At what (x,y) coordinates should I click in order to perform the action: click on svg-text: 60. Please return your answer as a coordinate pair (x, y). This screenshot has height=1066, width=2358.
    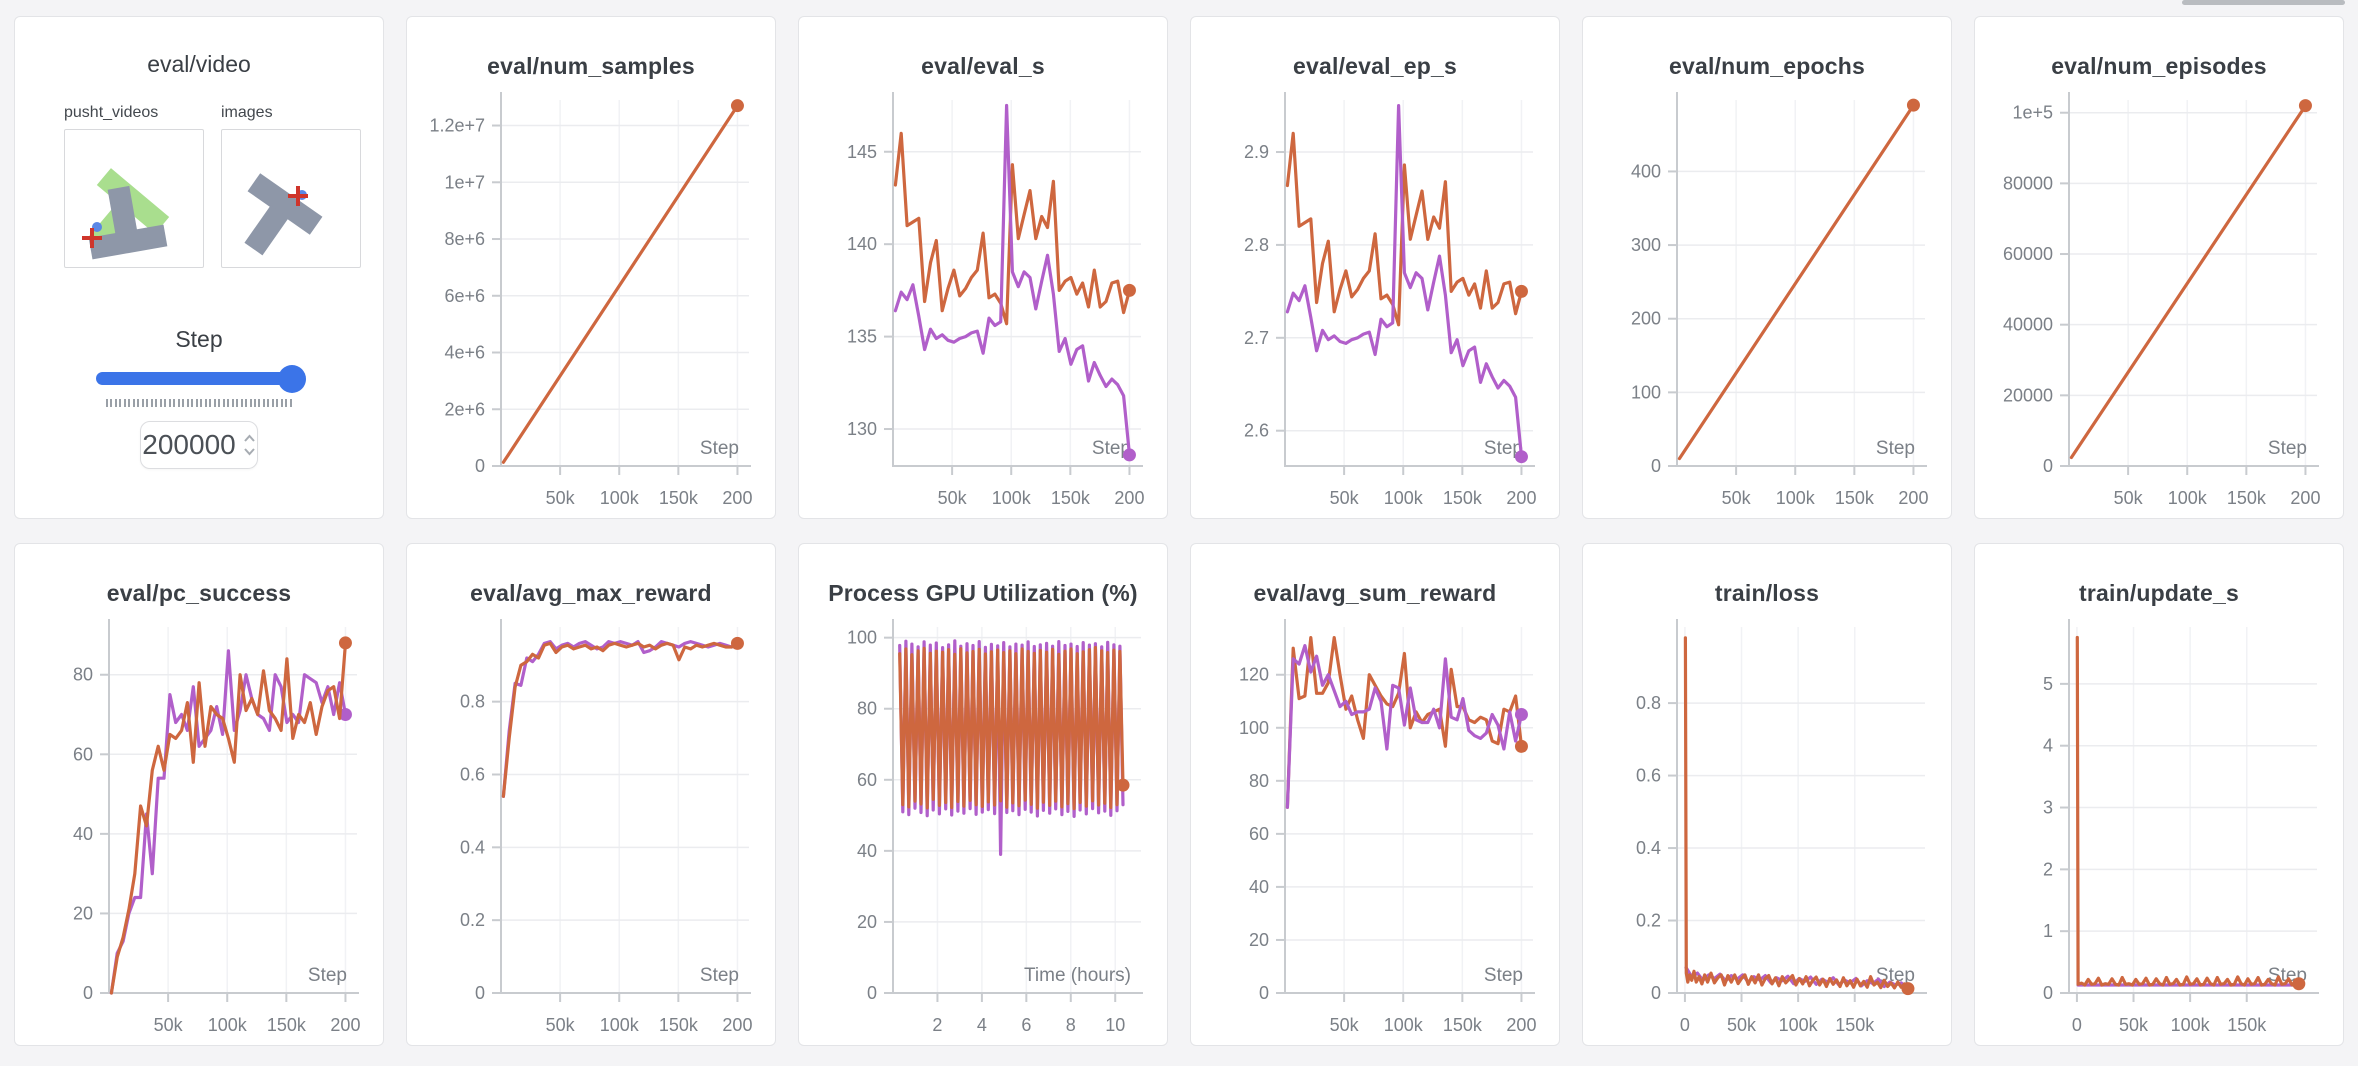
    Looking at the image, I should click on (83, 754).